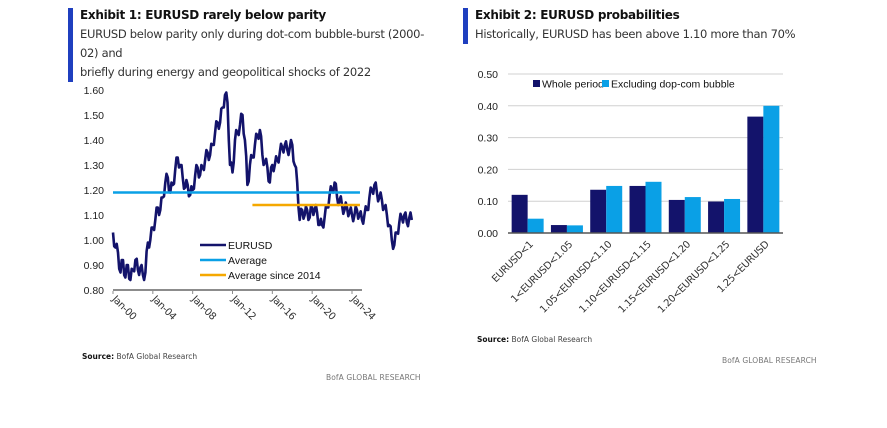 This screenshot has height=428, width=887. I want to click on x-category-label: 1.15<EURUSD<1.20, so click(655, 277).